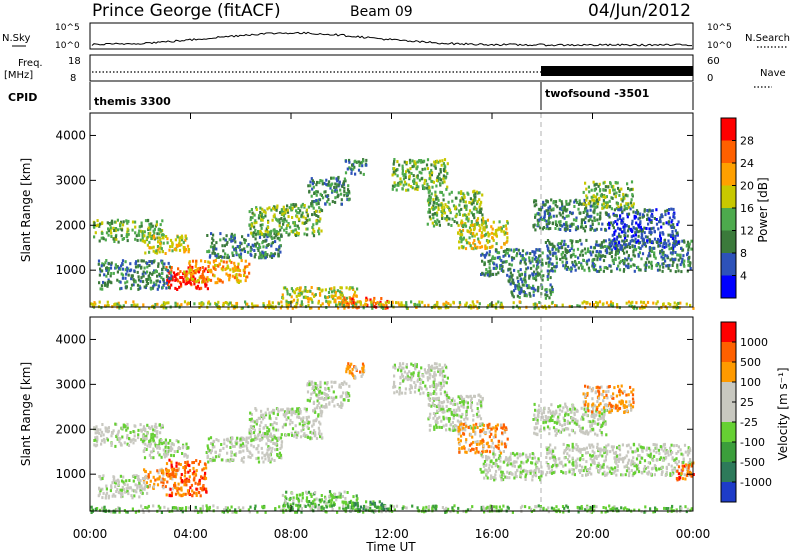 The image size is (800, 554). What do you see at coordinates (186, 11) in the screenshot?
I see `station-title: Prince George (fitACF)` at bounding box center [186, 11].